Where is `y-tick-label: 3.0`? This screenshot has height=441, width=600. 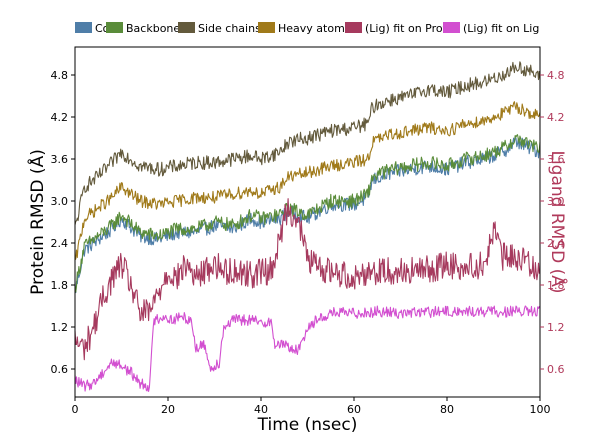
y-tick-label: 3.0 is located at coordinates (60, 201).